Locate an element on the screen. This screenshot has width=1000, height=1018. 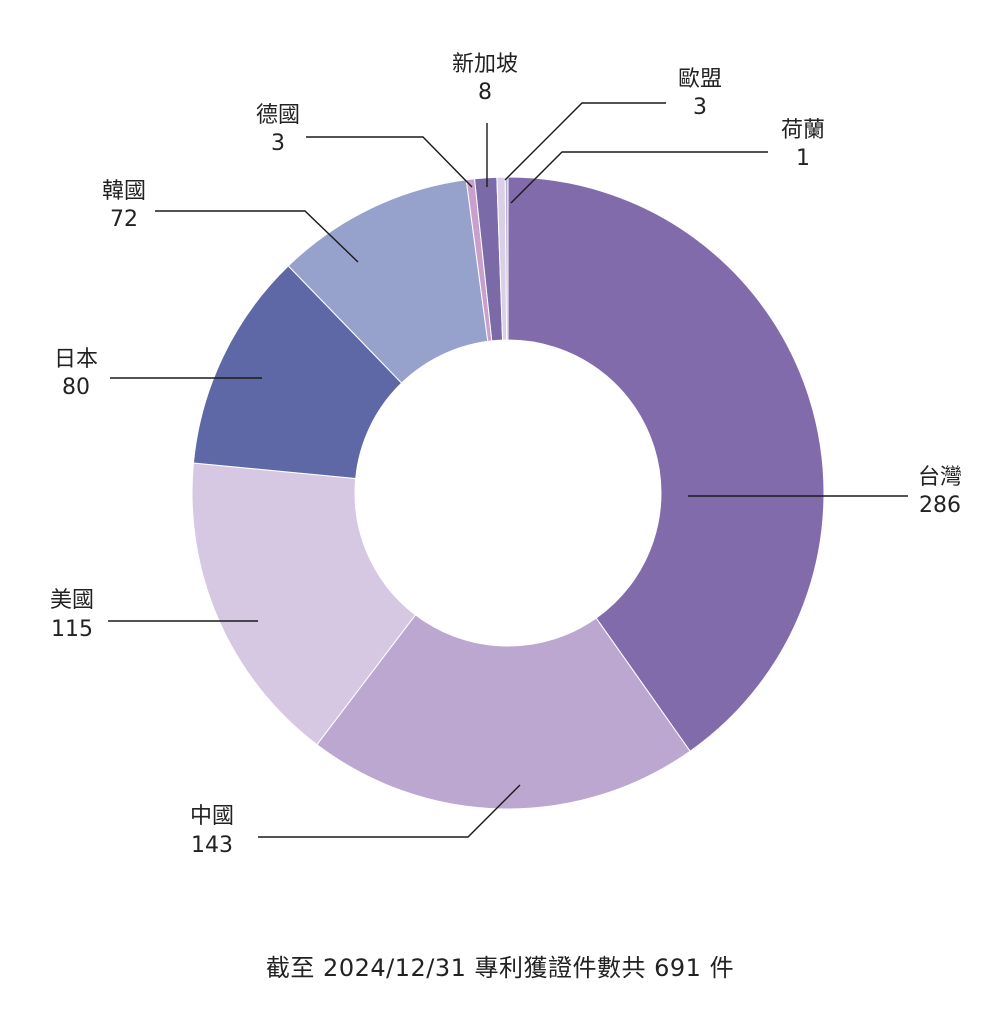
leader-korea is located at coordinates (257, 236).